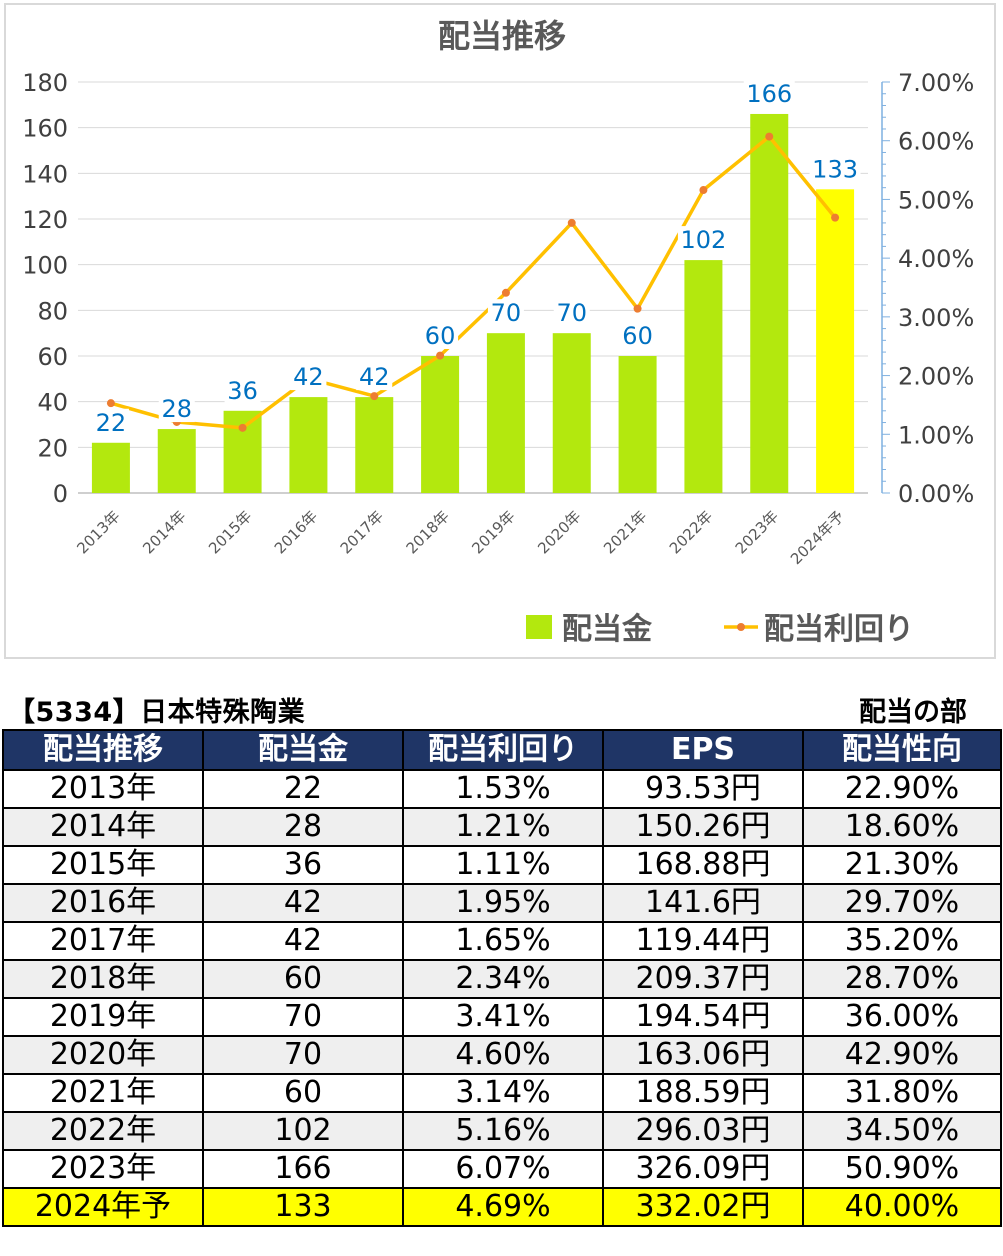 The width and height of the screenshot is (1003, 1256). Describe the element at coordinates (902, 1169) in the screenshot. I see `cell-payout: 50.90%` at that location.